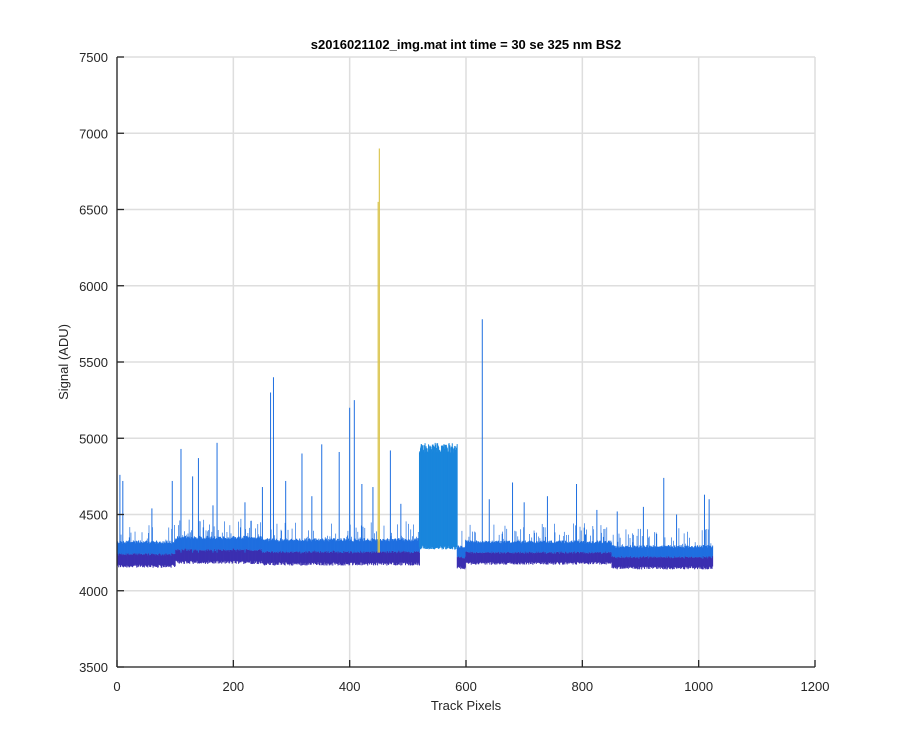  Describe the element at coordinates (93, 362) in the screenshot. I see `y-tick-label: 5500` at that location.